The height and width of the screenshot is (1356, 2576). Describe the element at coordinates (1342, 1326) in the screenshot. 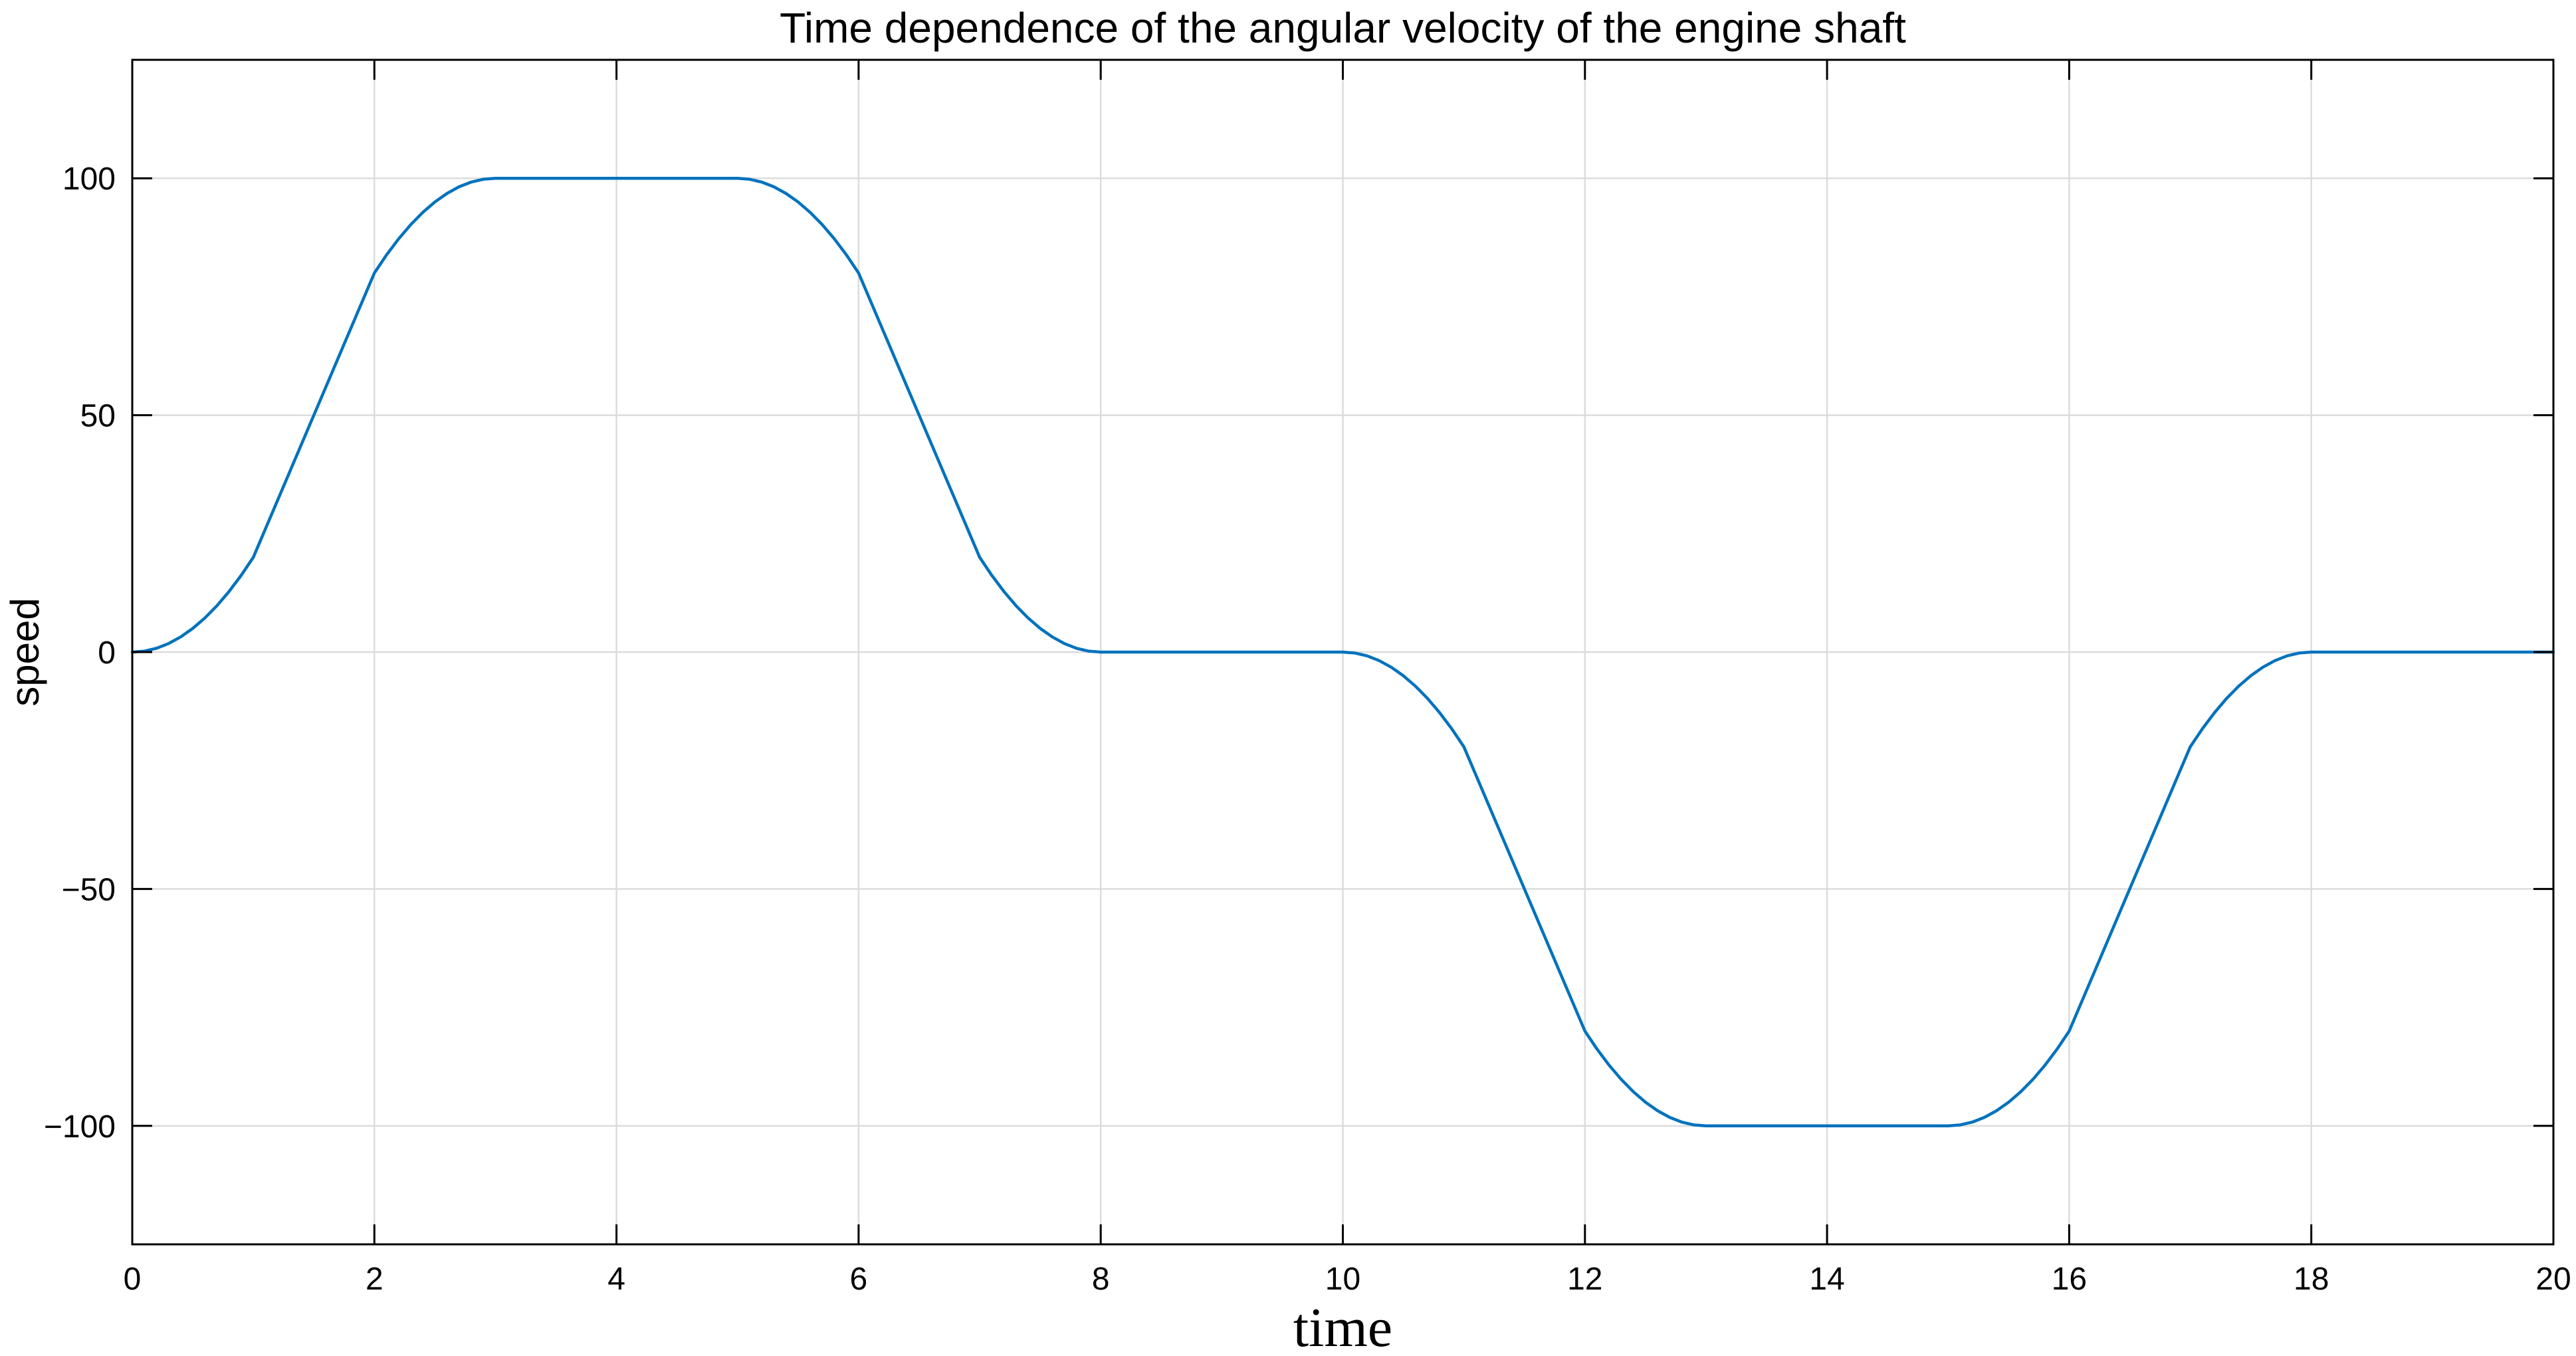

I see `x-axis-label: time` at that location.